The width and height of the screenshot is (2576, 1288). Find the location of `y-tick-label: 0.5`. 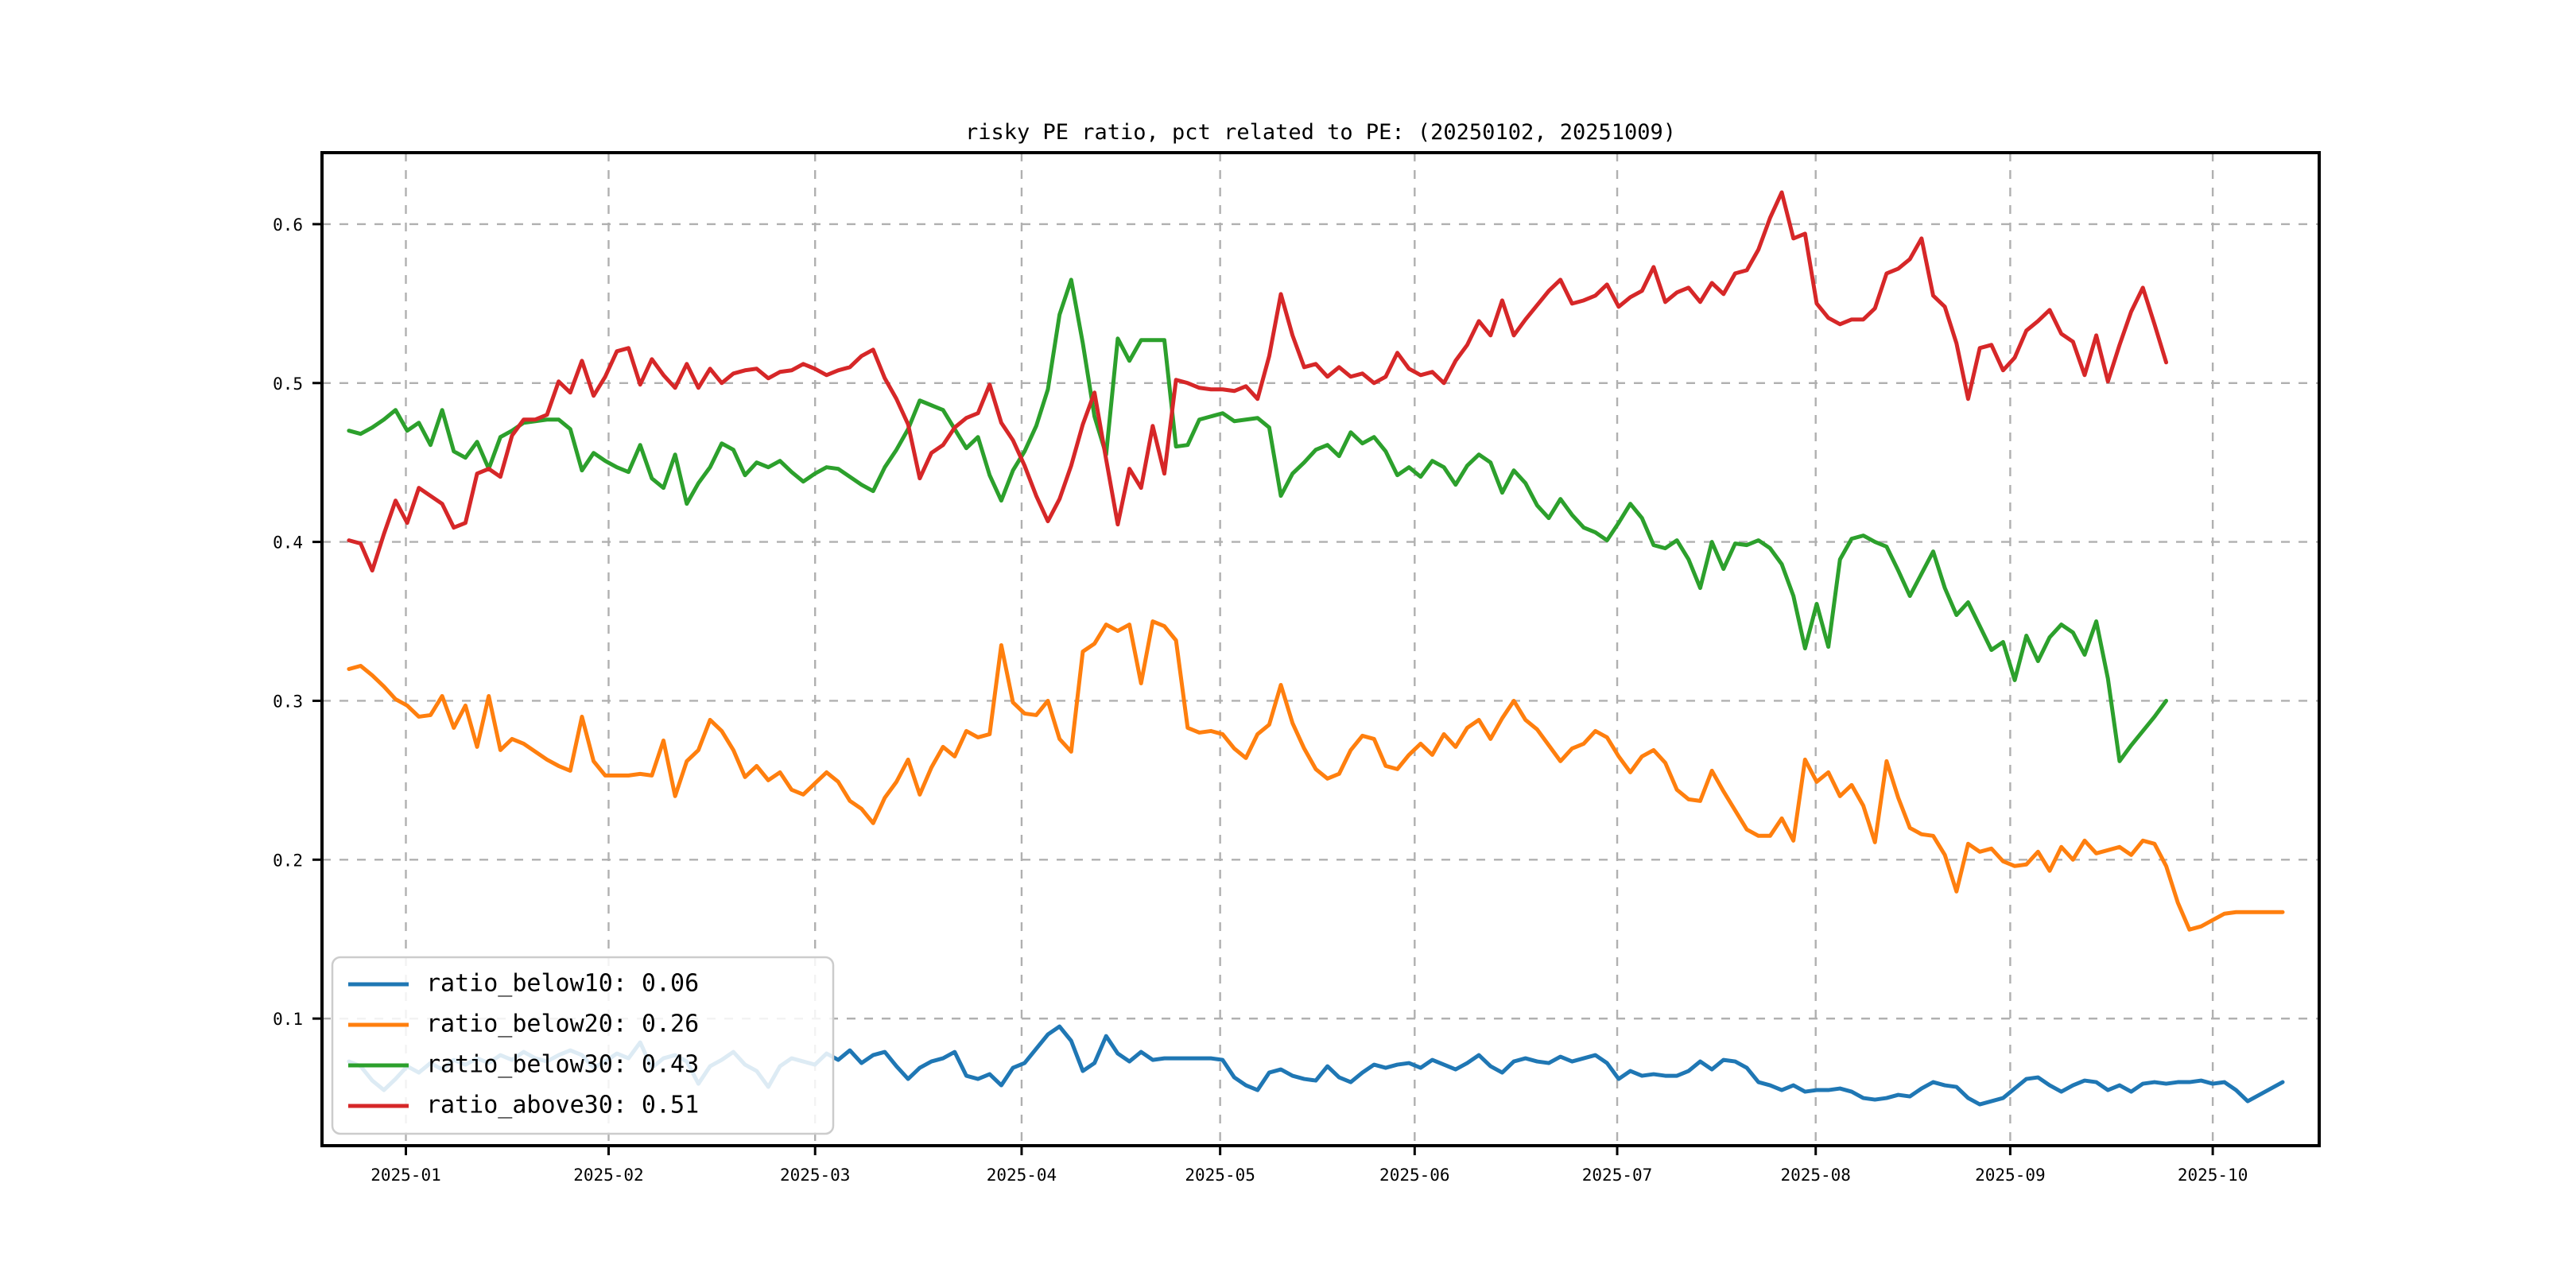

y-tick-label: 0.5 is located at coordinates (288, 384).